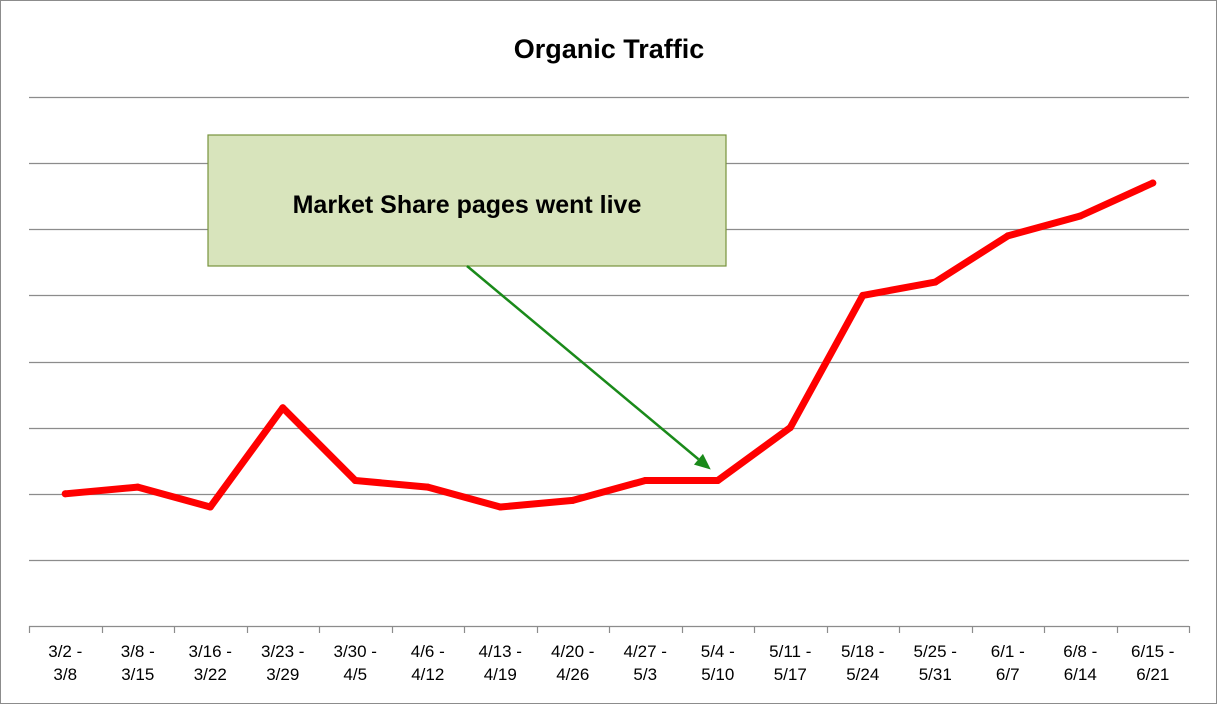 Image resolution: width=1217 pixels, height=704 pixels. Describe the element at coordinates (935, 663) in the screenshot. I see `x-tick-label: 5/25 -5/31` at that location.